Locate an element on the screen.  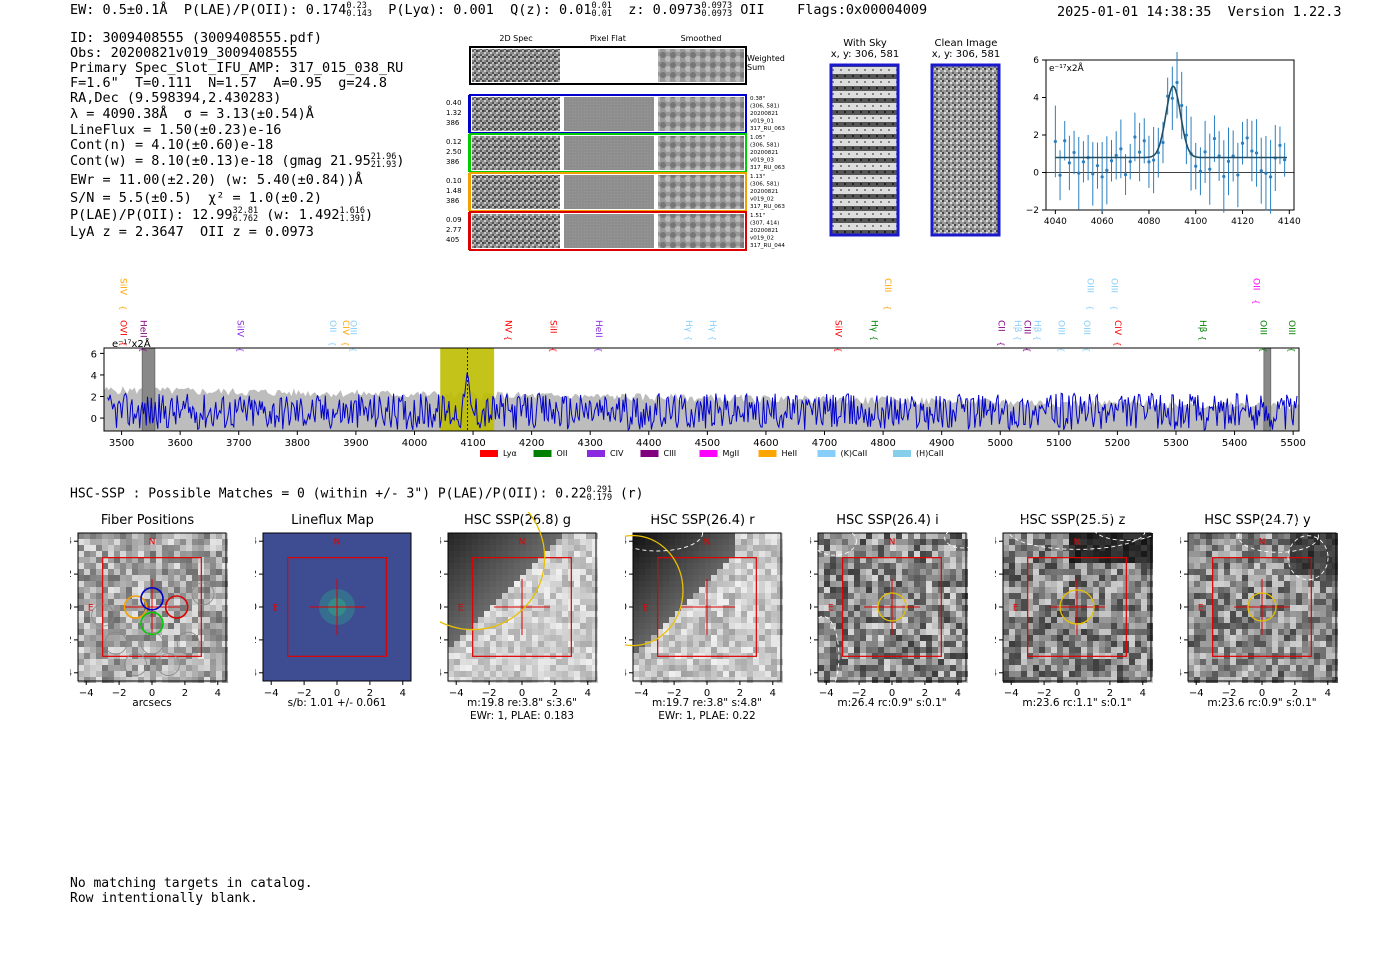
spec-line-label-upper: SiIV is located at coordinates (122, 287).